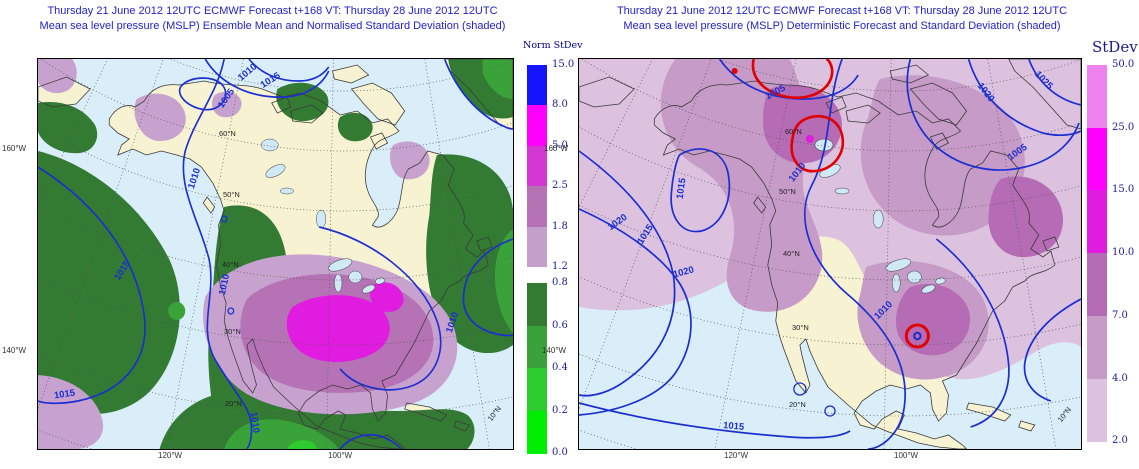 The width and height of the screenshot is (1139, 469). What do you see at coordinates (1123, 127) in the screenshot?
I see `colorbar-tick-label: 25.0` at bounding box center [1123, 127].